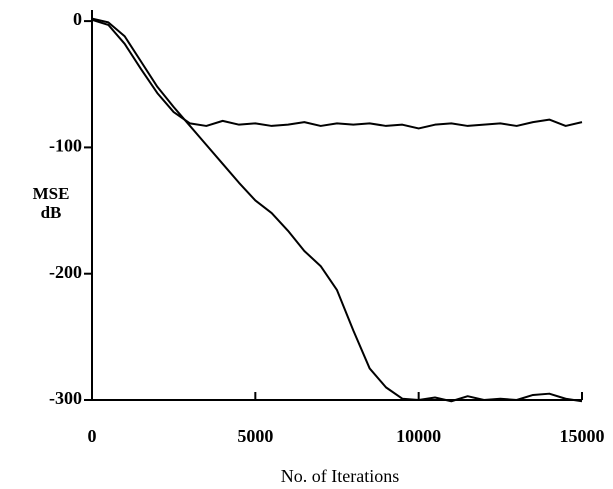 Image resolution: width=613 pixels, height=489 pixels. I want to click on x-tick-label: 15000, so click(582, 436).